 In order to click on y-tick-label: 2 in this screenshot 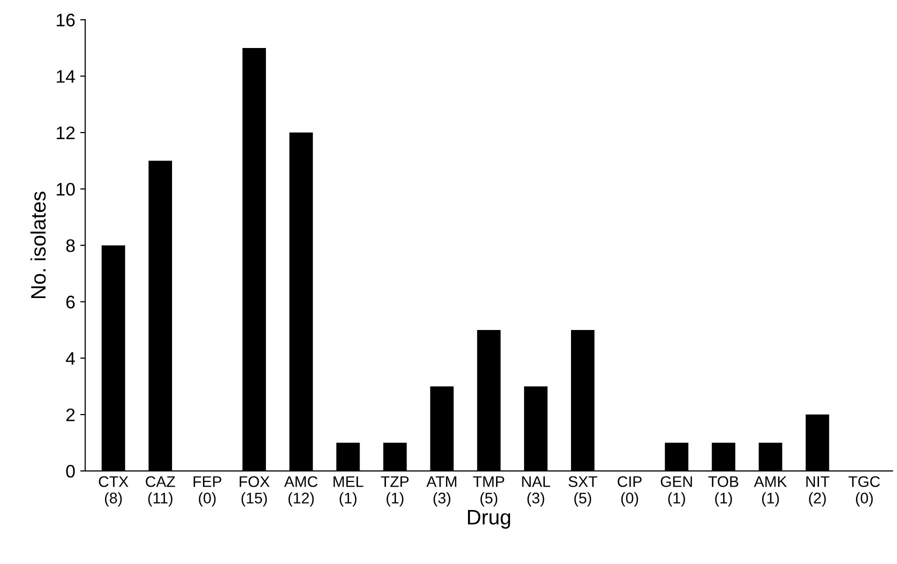, I will do `click(70, 415)`.